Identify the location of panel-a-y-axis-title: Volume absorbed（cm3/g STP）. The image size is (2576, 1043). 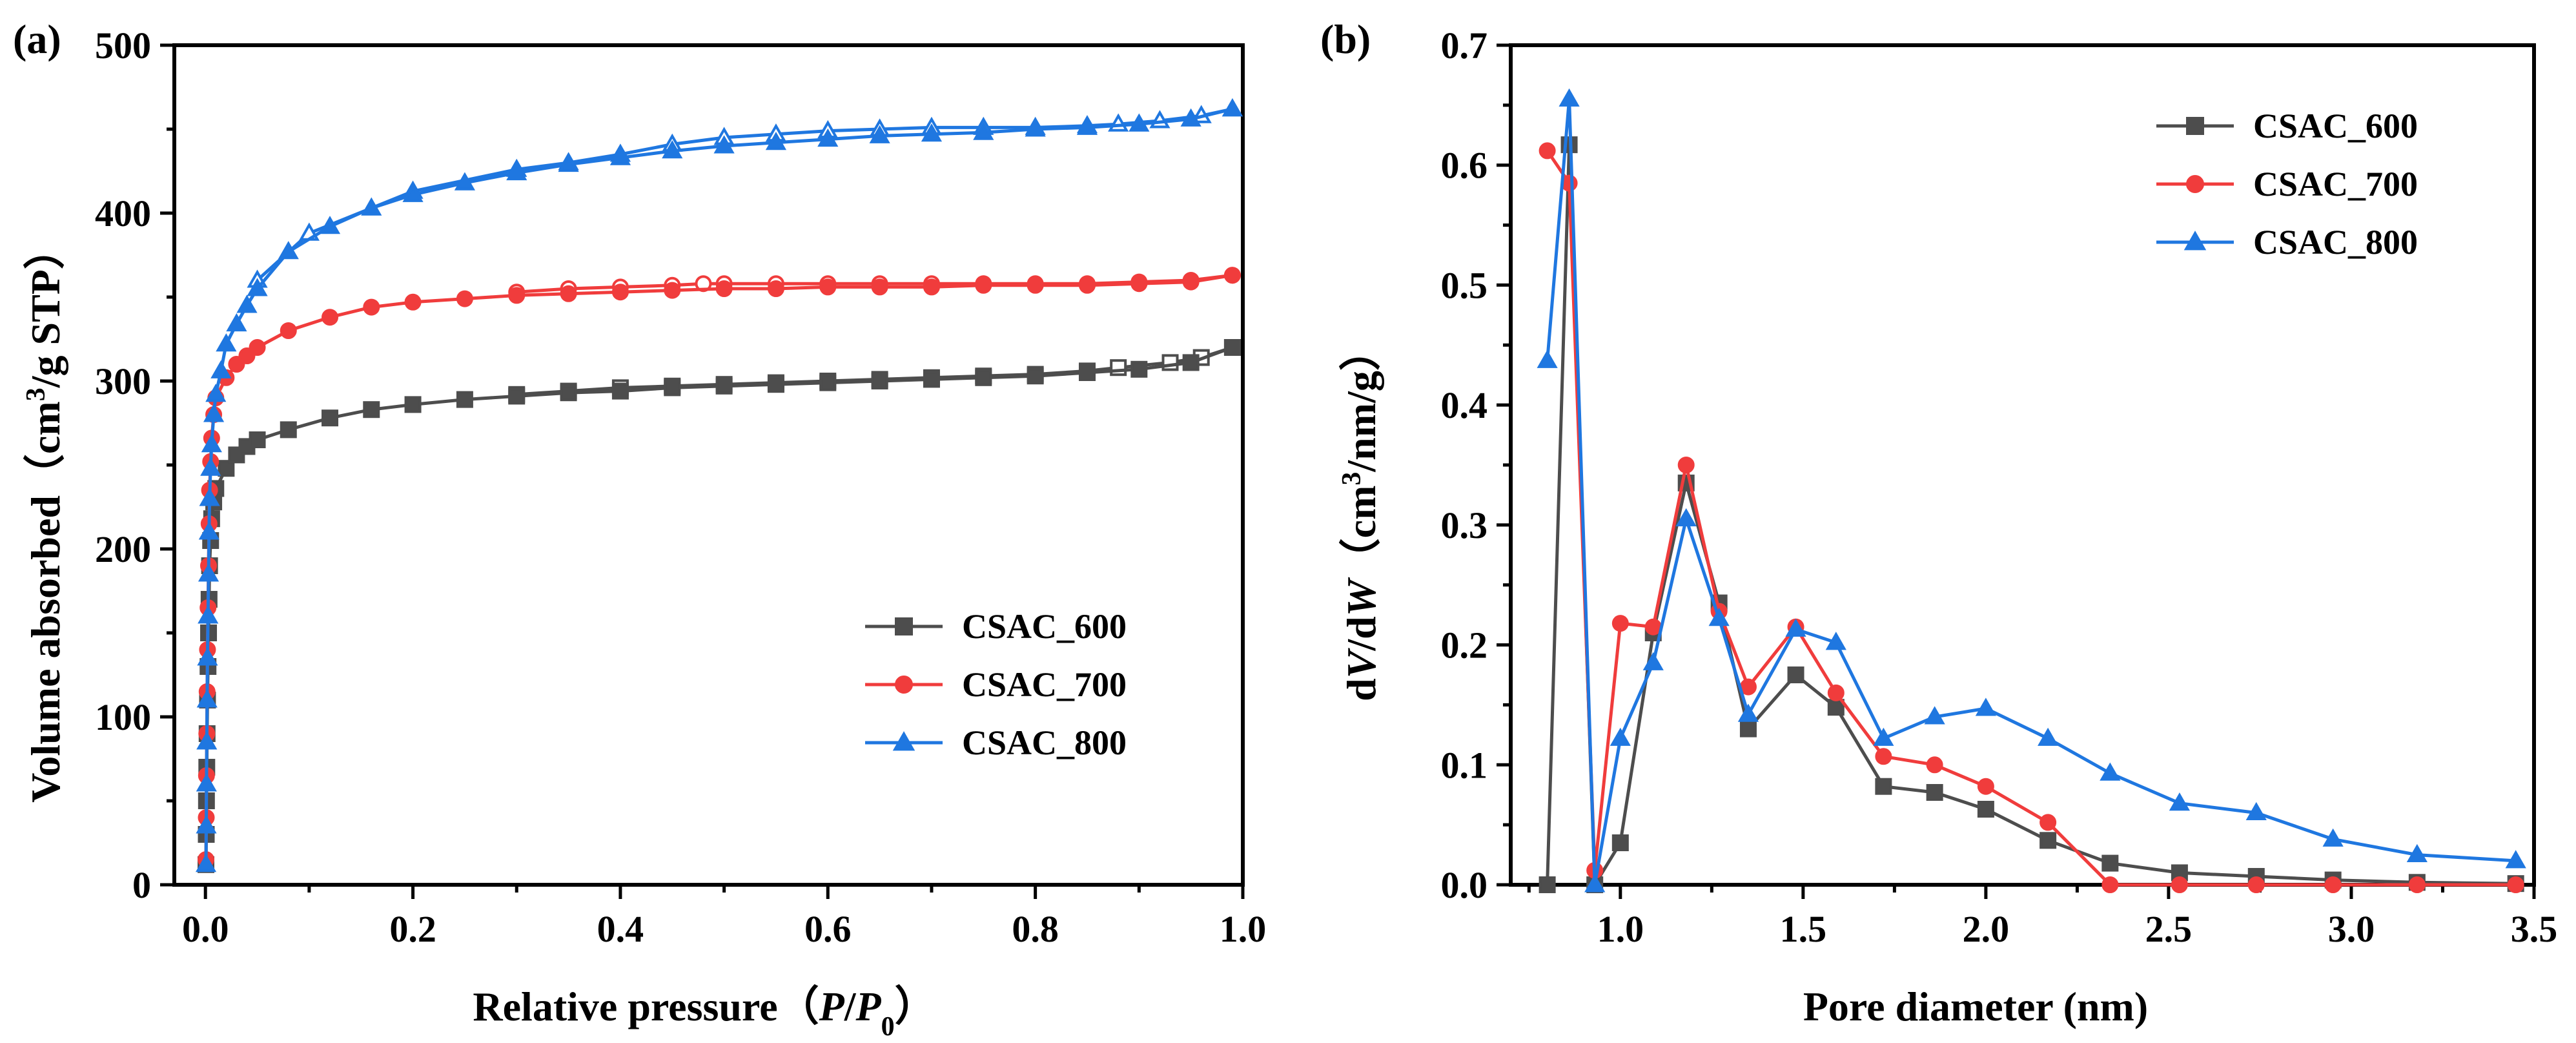
(44, 515).